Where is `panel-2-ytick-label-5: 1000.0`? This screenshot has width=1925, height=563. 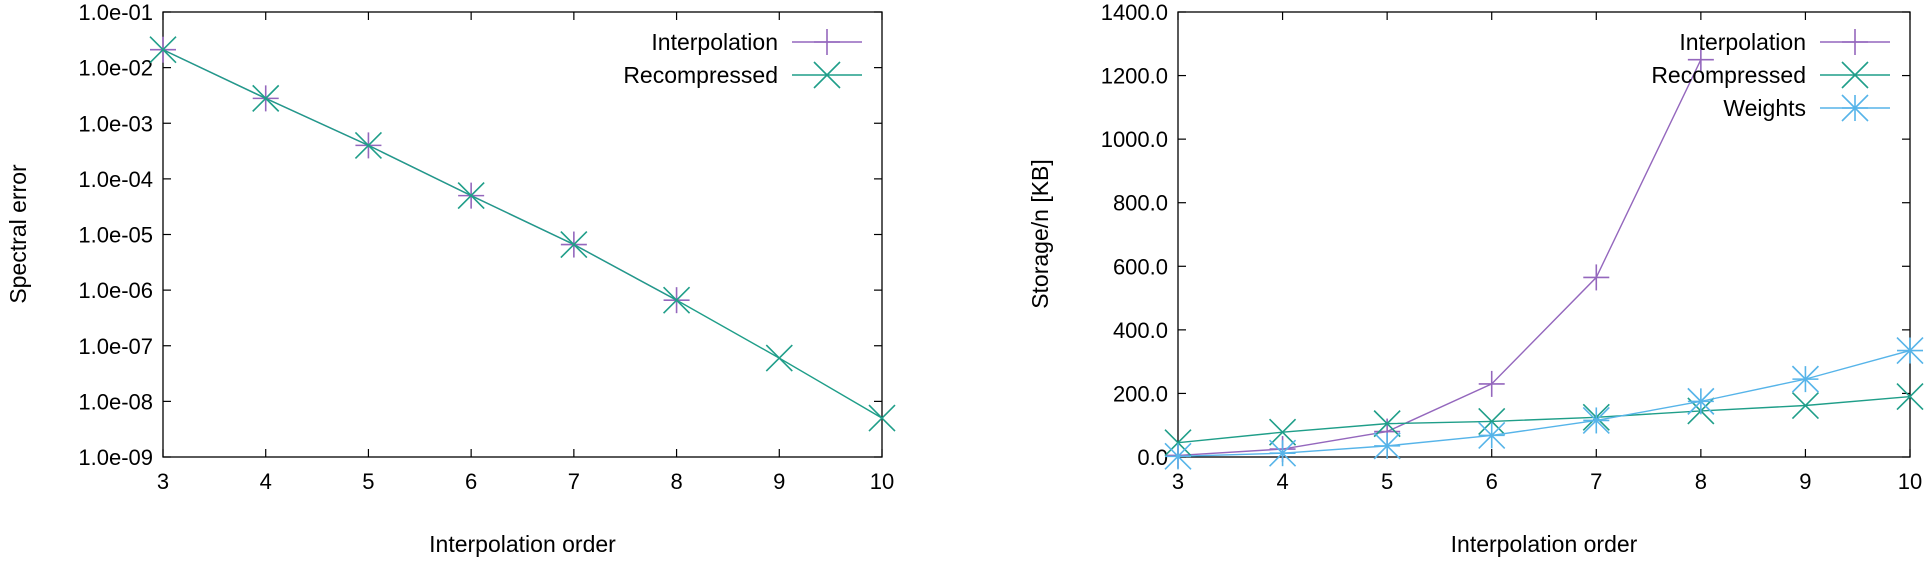 panel-2-ytick-label-5: 1000.0 is located at coordinates (1134, 139).